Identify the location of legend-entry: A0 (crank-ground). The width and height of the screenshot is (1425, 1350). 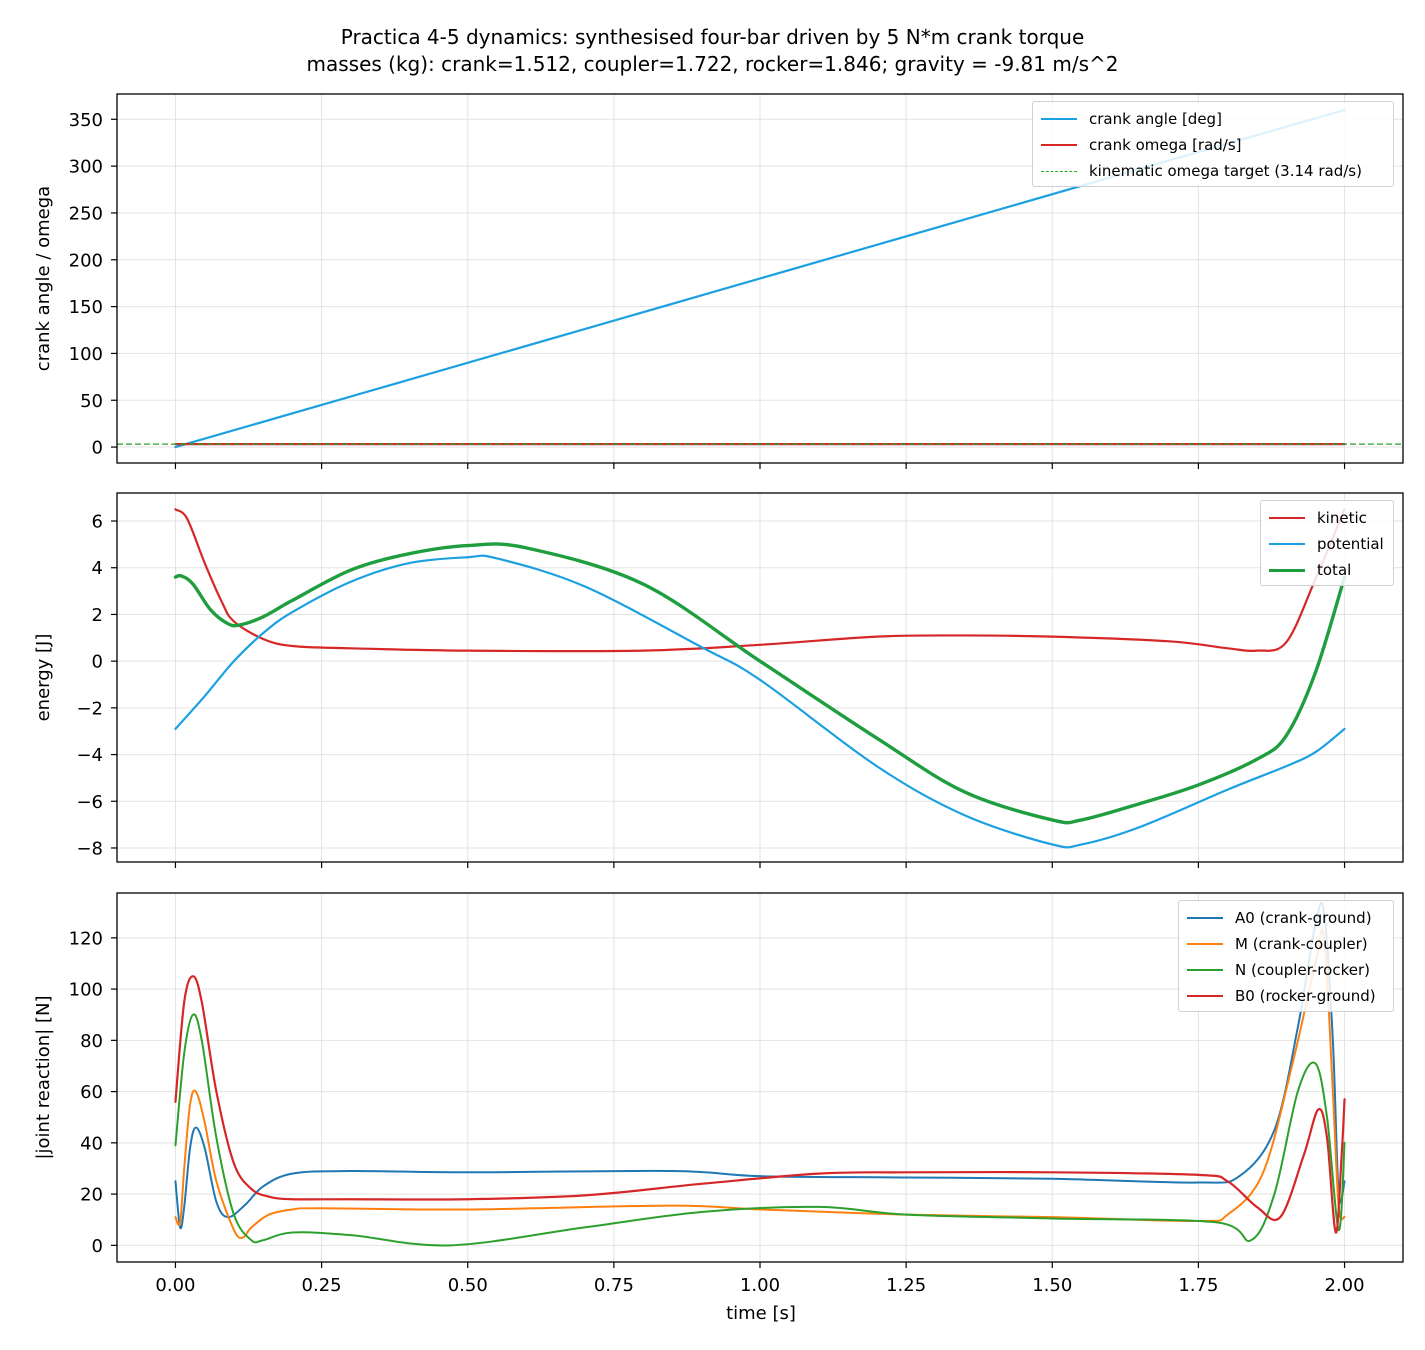
(1286, 918).